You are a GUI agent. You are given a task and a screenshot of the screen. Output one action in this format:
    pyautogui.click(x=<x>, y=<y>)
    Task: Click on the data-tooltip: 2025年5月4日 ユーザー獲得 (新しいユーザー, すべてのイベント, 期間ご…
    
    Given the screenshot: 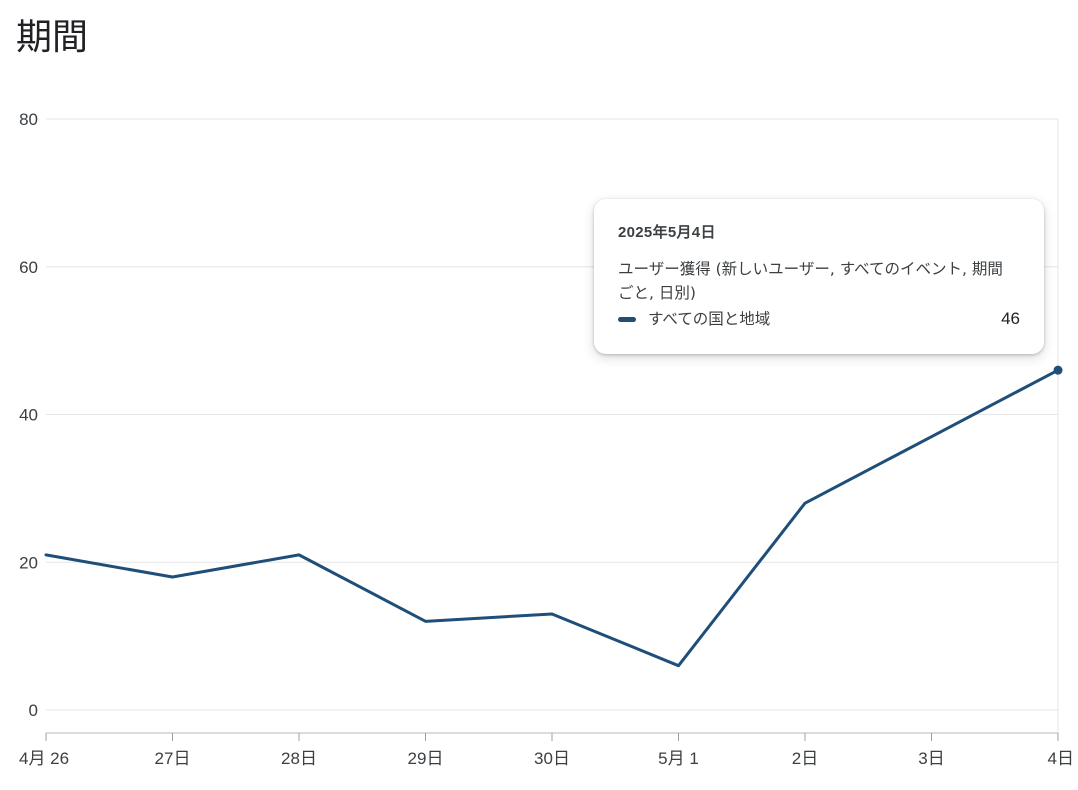 What is the action you would take?
    pyautogui.click(x=819, y=276)
    